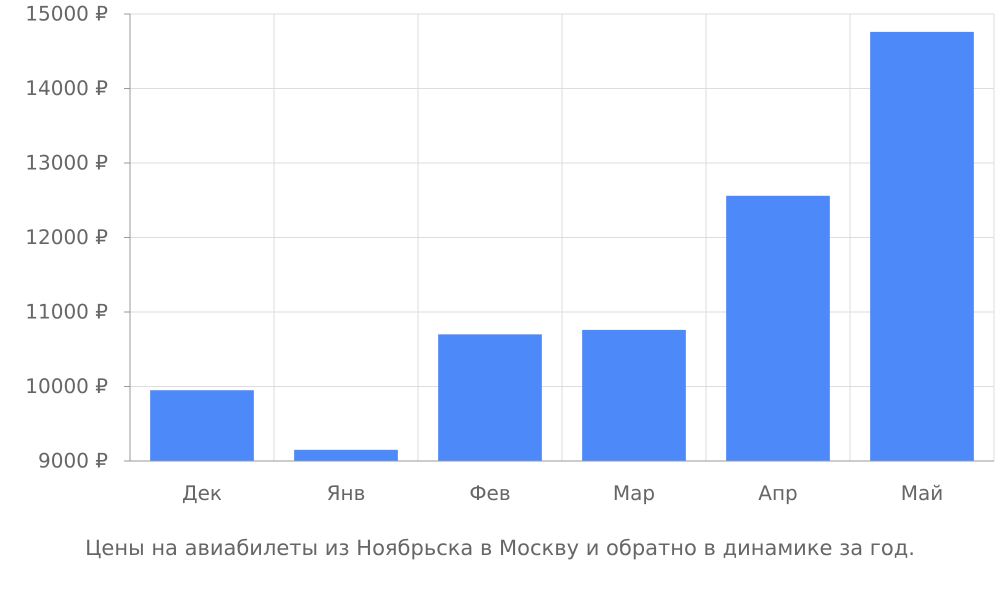 The image size is (1000, 600). Describe the element at coordinates (202, 493) in the screenshot. I see `x-tick-label: Дек` at that location.